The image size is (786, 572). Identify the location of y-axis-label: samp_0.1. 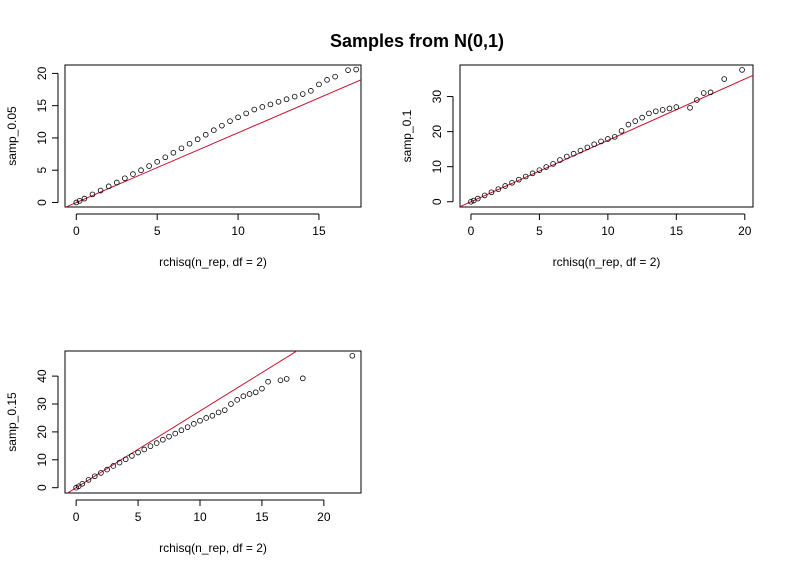
(407, 135).